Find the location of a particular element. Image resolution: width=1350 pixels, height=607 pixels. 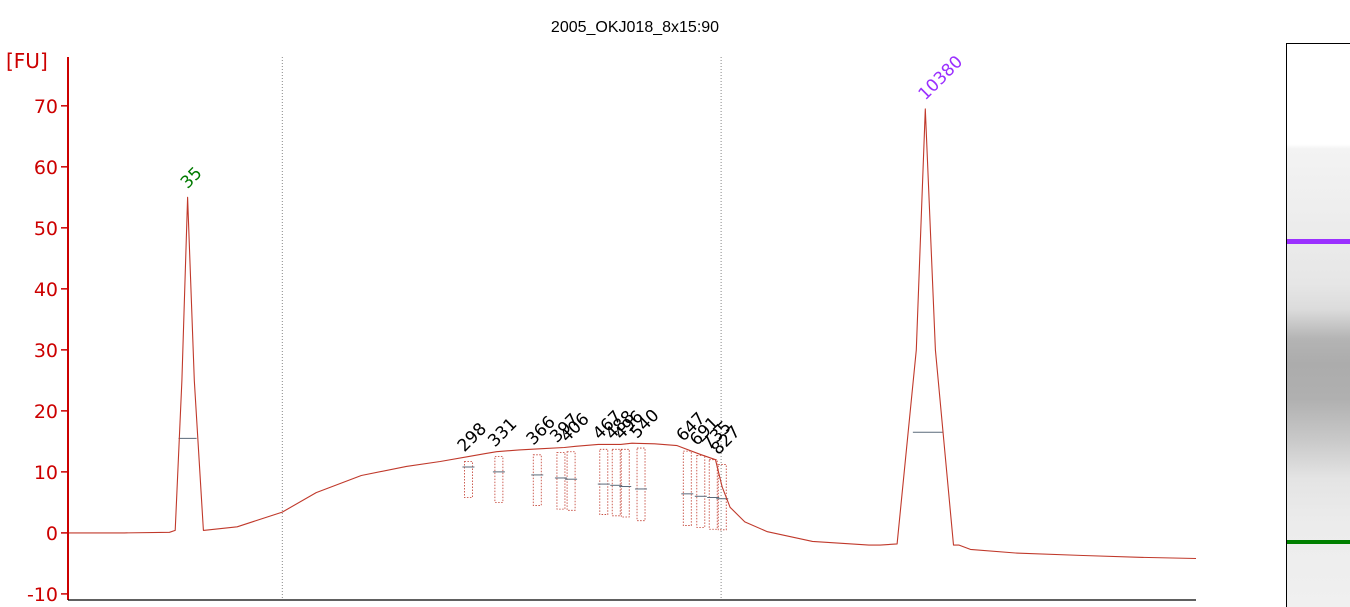

chart-title: 2005_OKJ018_8x15:90 is located at coordinates (635, 27).